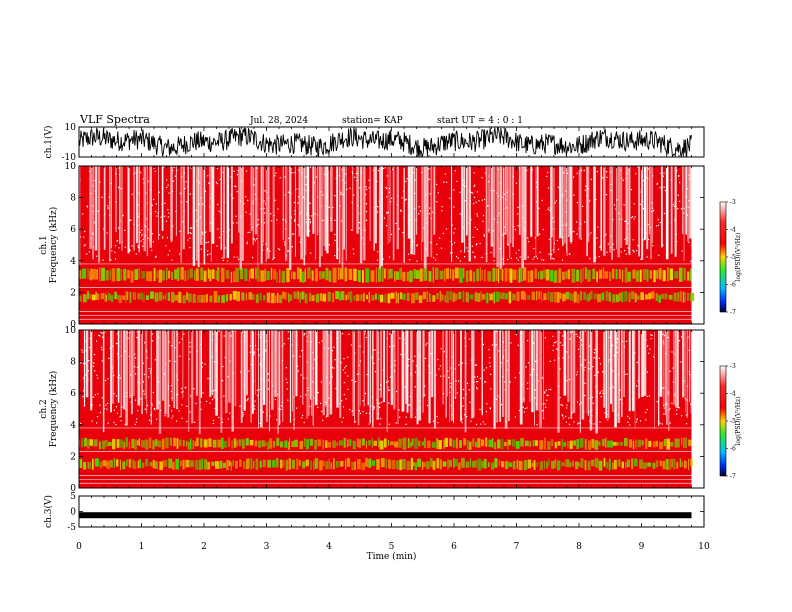  I want to click on start-ut-label: start UT = 4 : 0 : 1, so click(480, 121).